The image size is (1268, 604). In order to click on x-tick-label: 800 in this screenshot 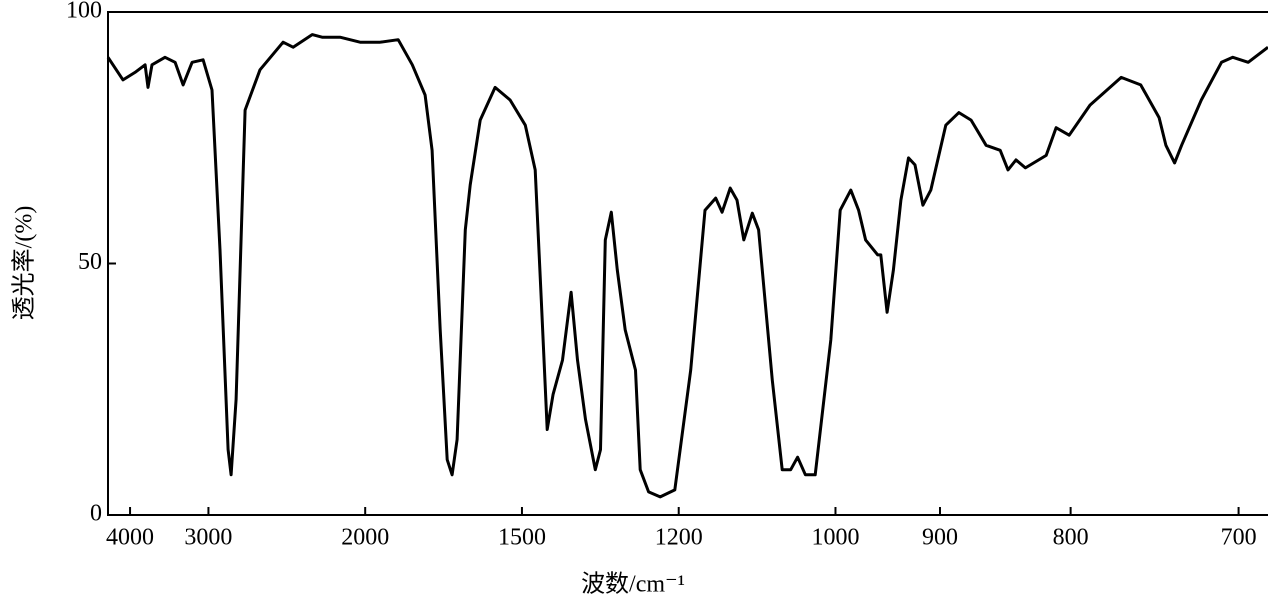, I will do `click(1071, 538)`.